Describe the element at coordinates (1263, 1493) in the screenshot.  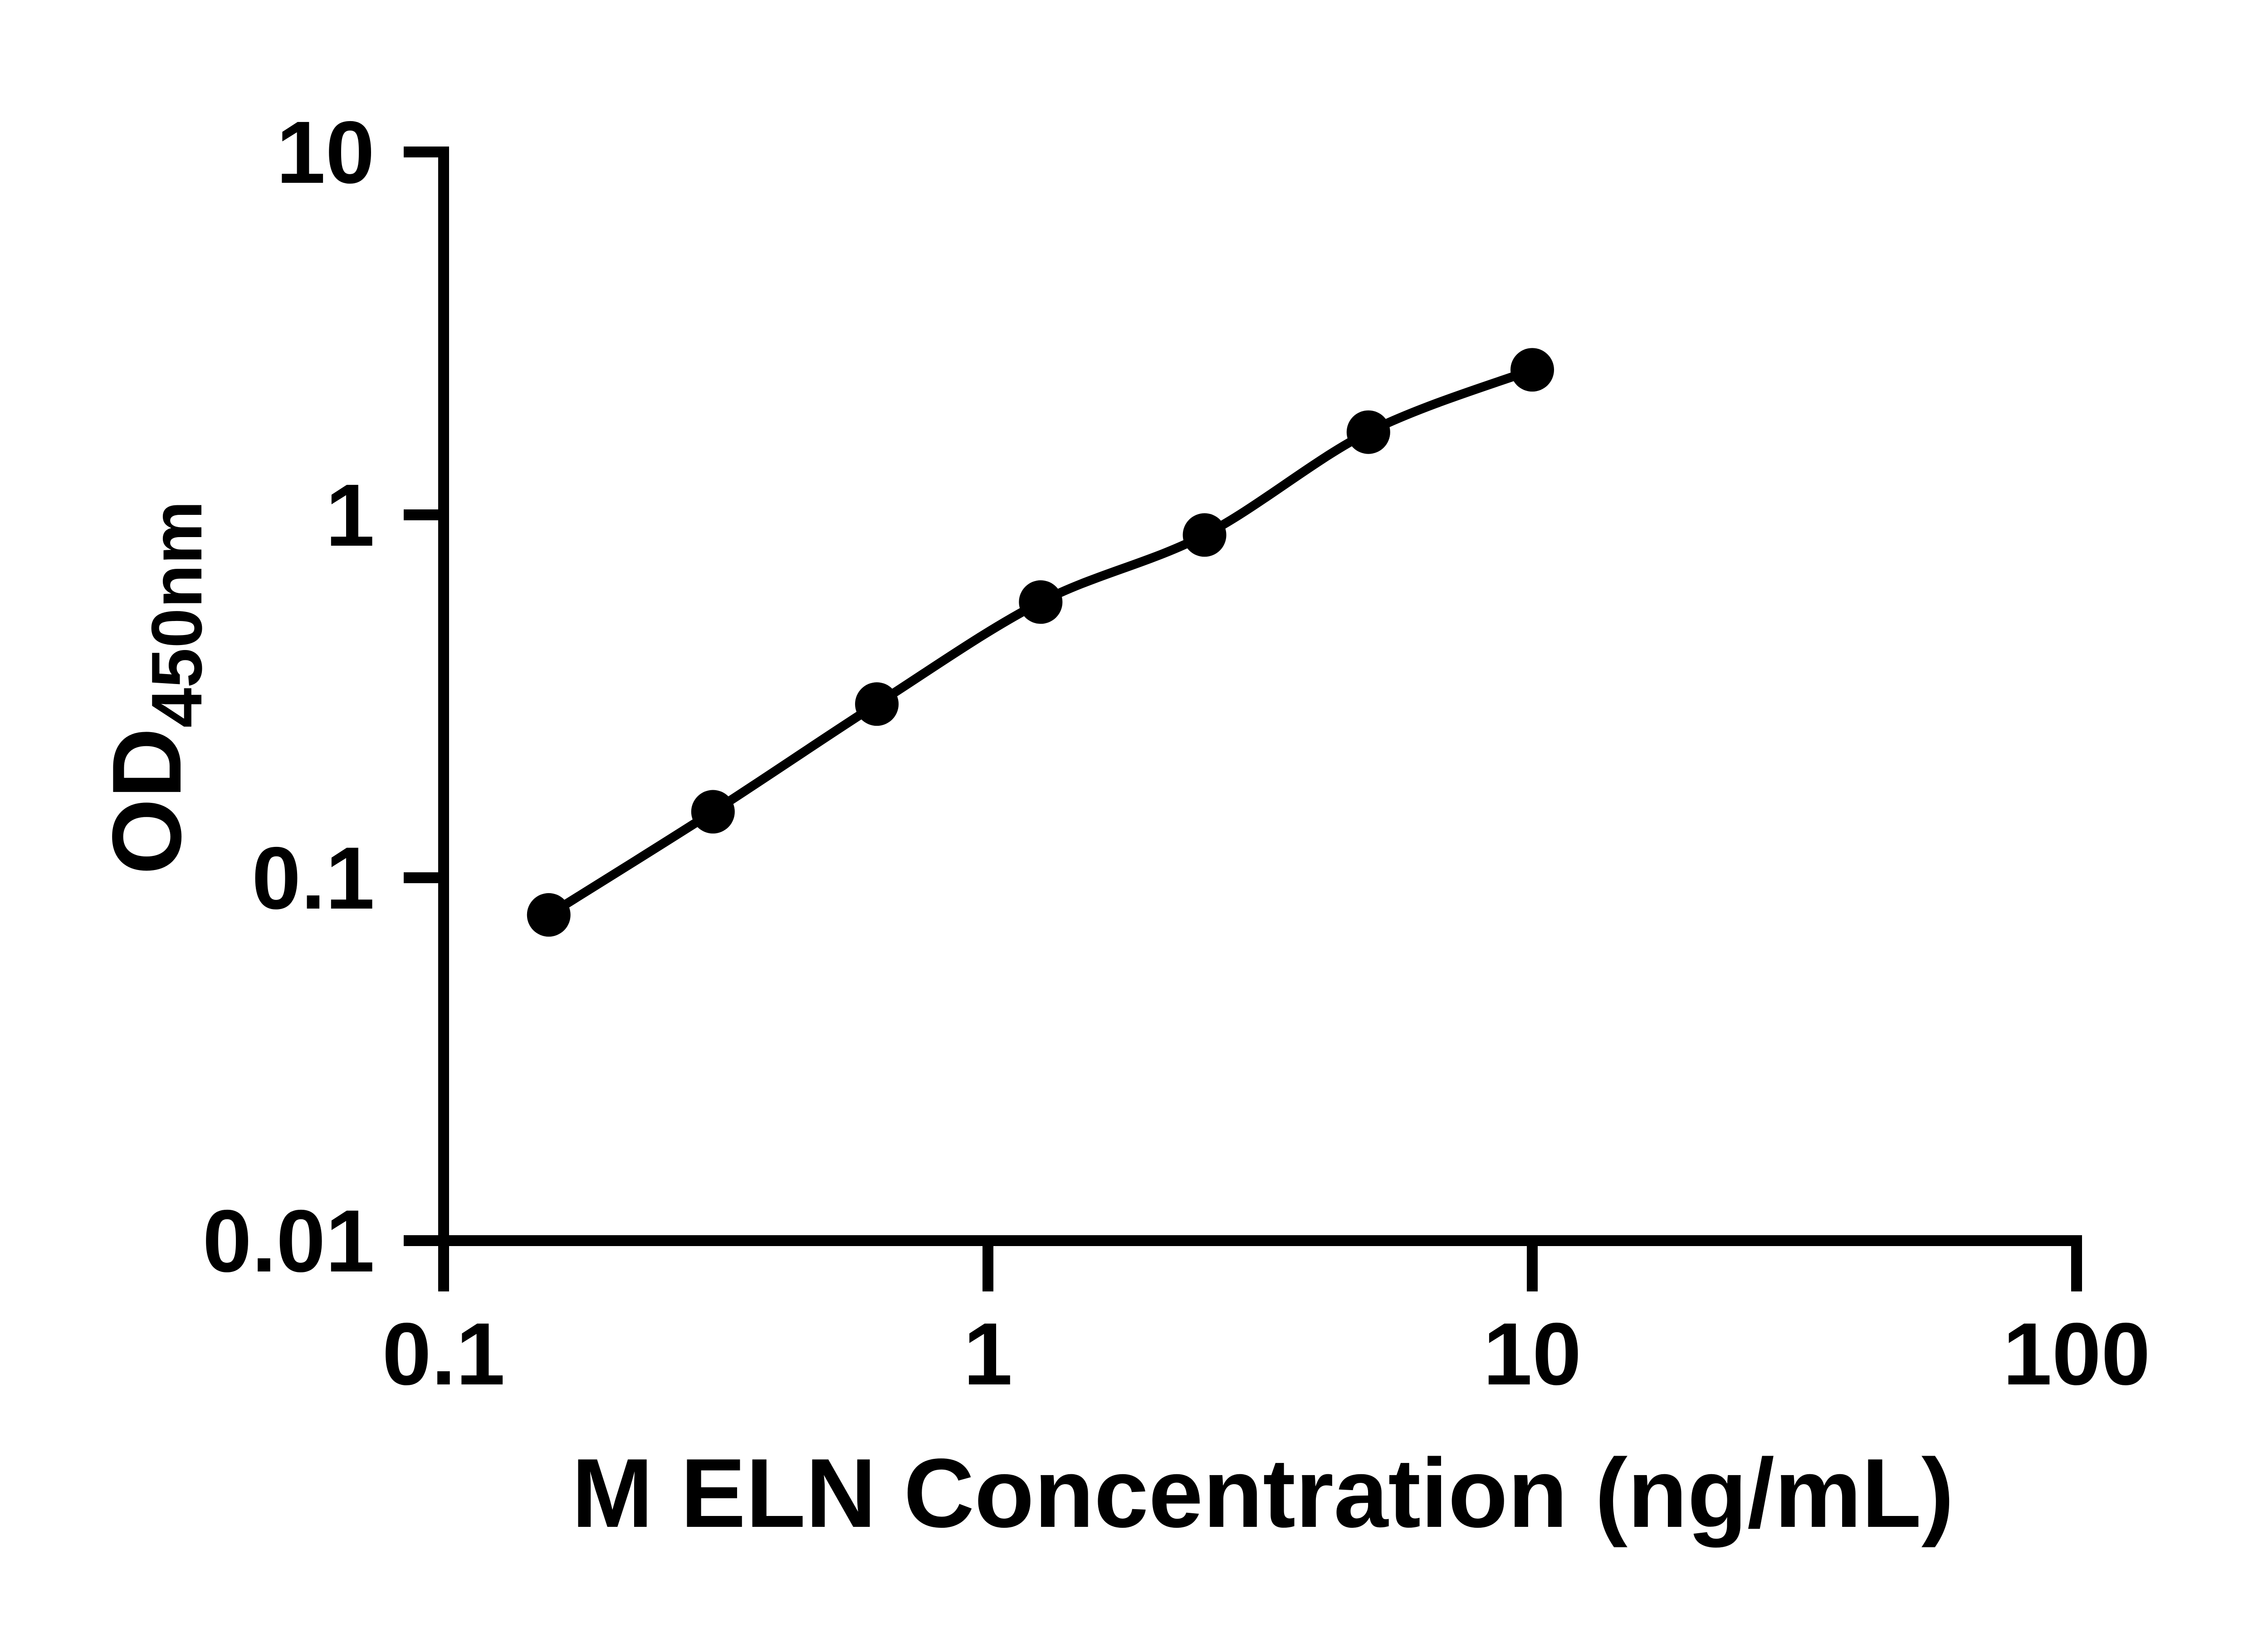
I see `x-axis-title: M ELN Concentration (ng/mL)` at that location.